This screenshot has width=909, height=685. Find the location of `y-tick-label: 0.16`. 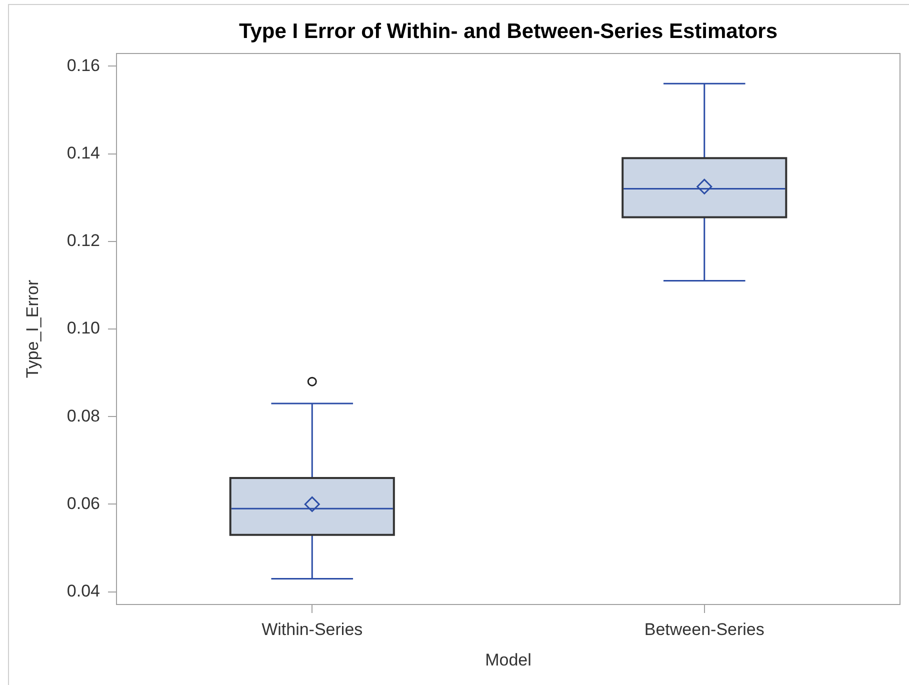

y-tick-label: 0.16 is located at coordinates (83, 65).